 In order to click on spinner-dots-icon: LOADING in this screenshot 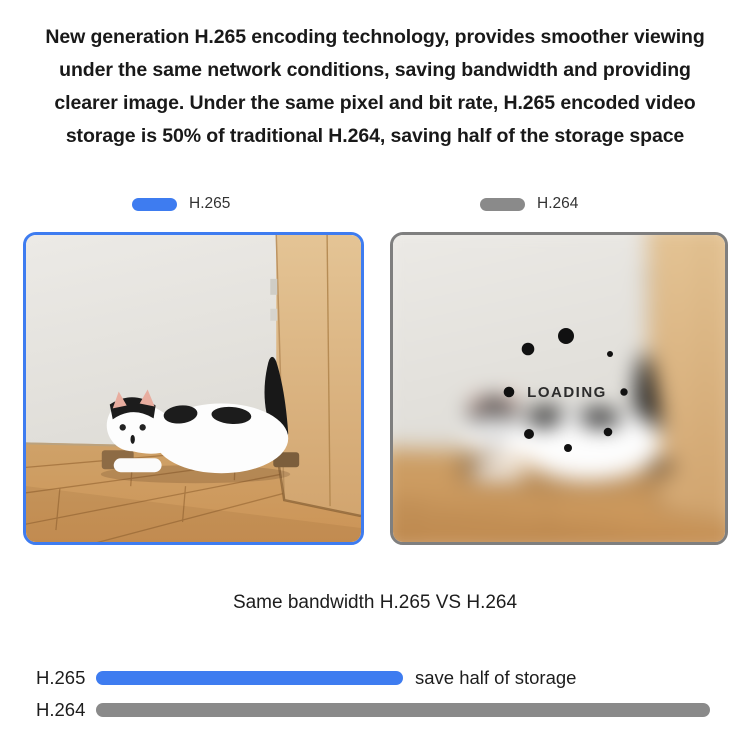, I will do `click(565, 389)`.